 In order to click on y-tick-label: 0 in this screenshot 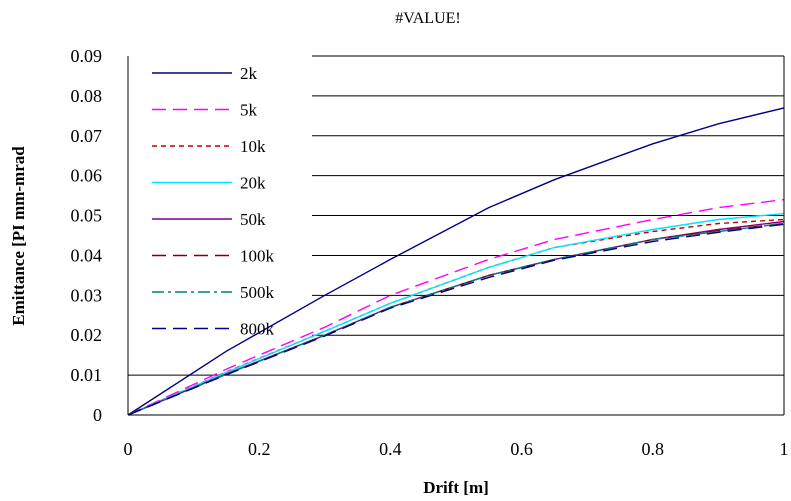, I will do `click(97, 415)`.